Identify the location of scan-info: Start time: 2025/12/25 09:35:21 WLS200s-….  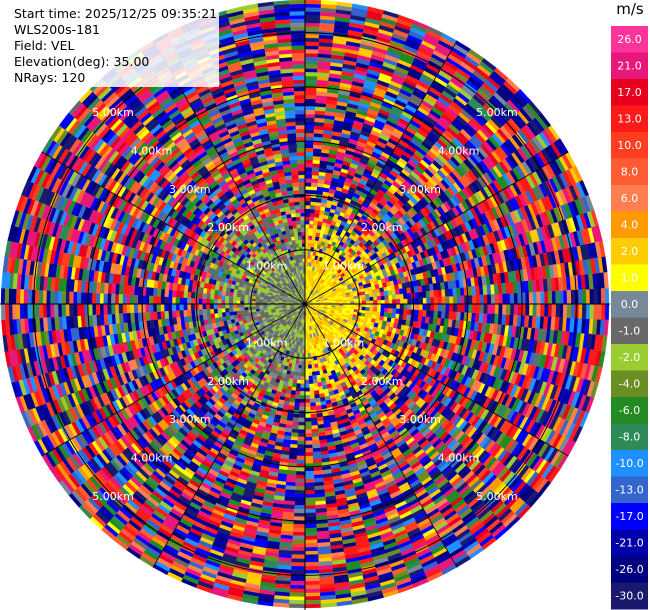
(116, 46).